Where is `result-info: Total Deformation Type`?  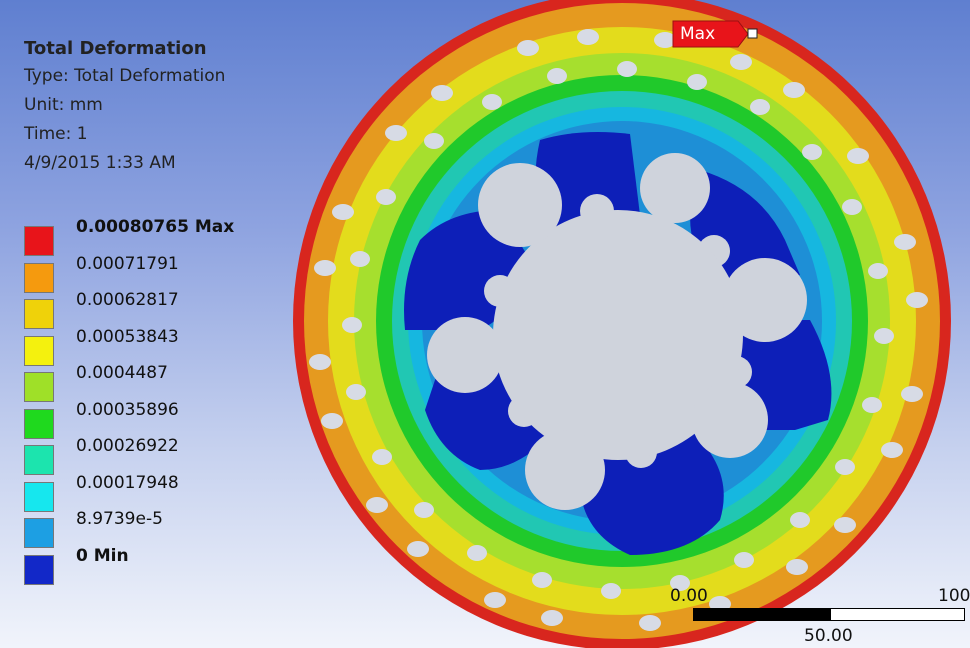
result-info: Total Deformation Type is located at coordinates (124, 107).